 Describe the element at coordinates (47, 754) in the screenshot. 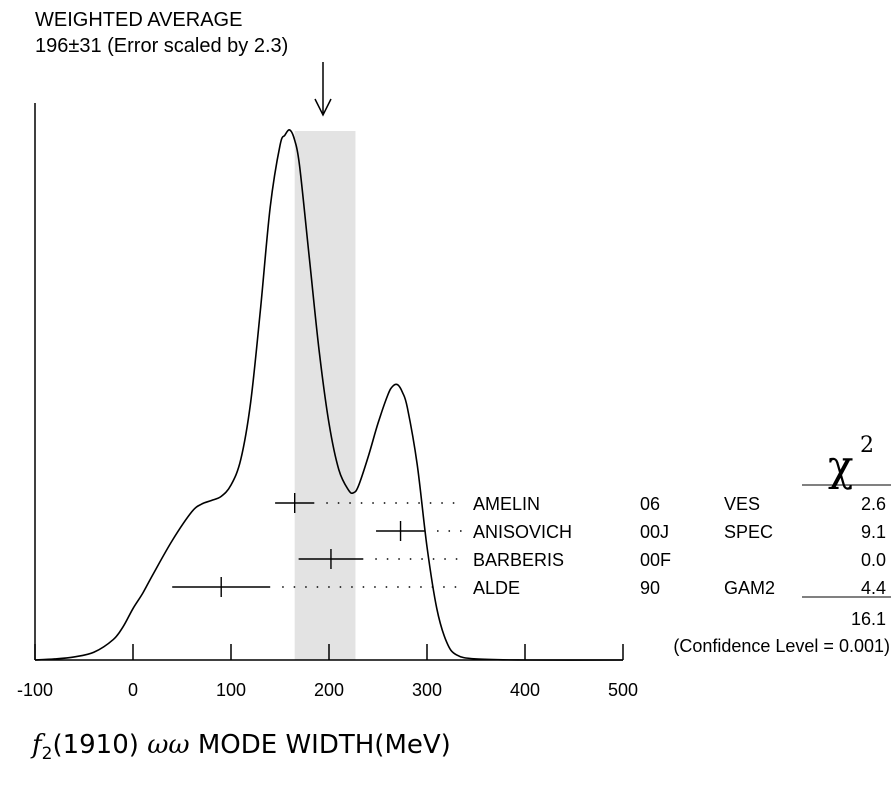

I see `x-axis-particle-subscript: 2` at that location.